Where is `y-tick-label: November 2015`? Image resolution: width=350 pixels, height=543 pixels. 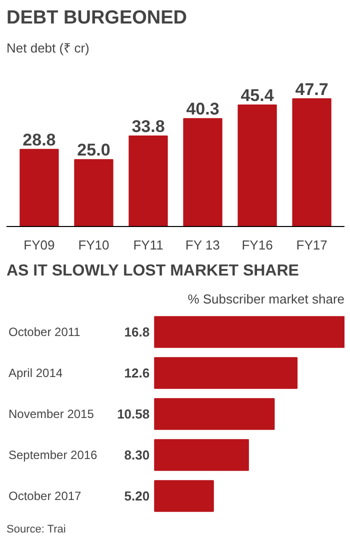 y-tick-label: November 2015 is located at coordinates (51, 414).